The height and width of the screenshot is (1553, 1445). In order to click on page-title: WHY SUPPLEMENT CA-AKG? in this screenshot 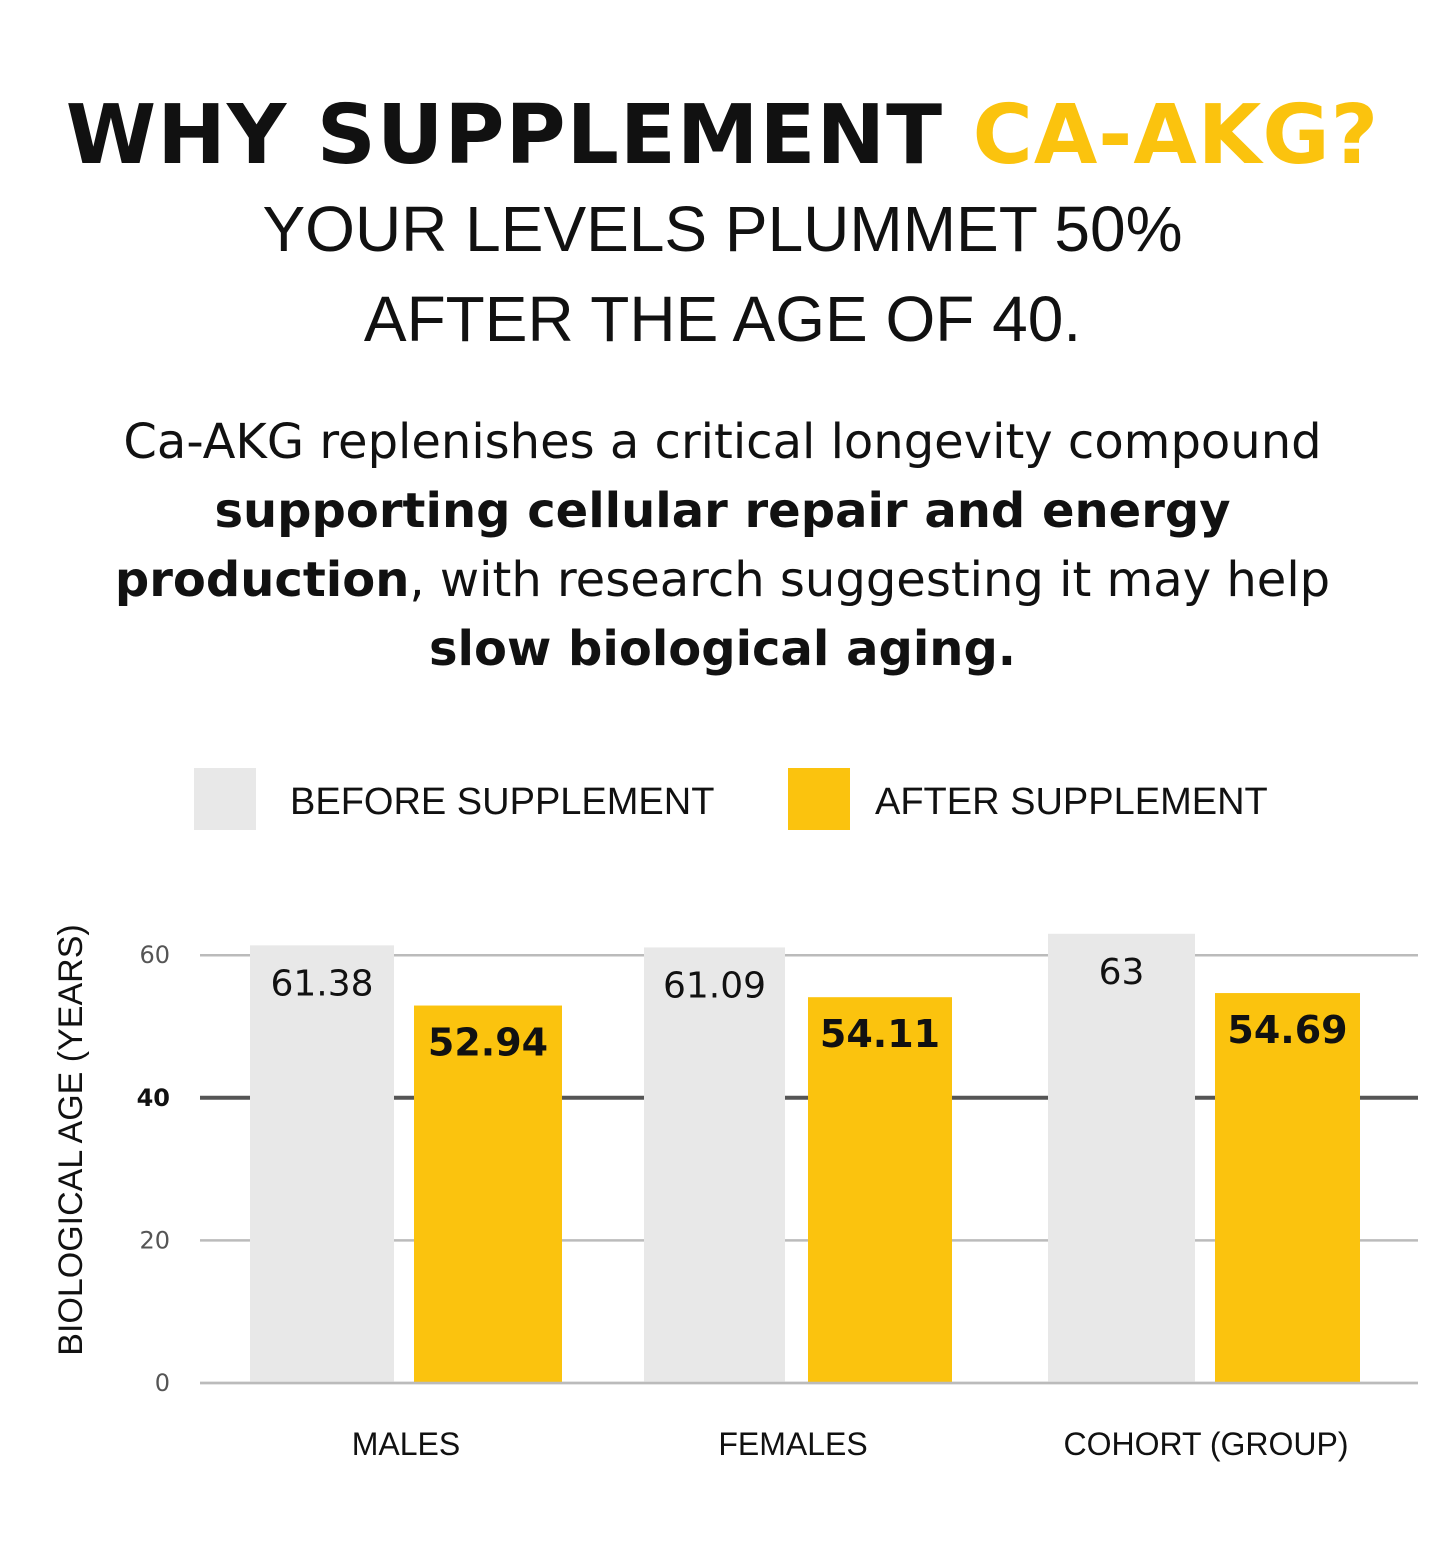, I will do `click(722, 135)`.